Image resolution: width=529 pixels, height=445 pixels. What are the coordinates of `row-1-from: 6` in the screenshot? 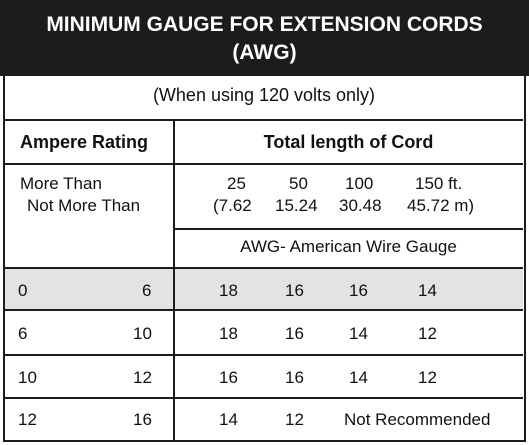 It's located at (23, 333).